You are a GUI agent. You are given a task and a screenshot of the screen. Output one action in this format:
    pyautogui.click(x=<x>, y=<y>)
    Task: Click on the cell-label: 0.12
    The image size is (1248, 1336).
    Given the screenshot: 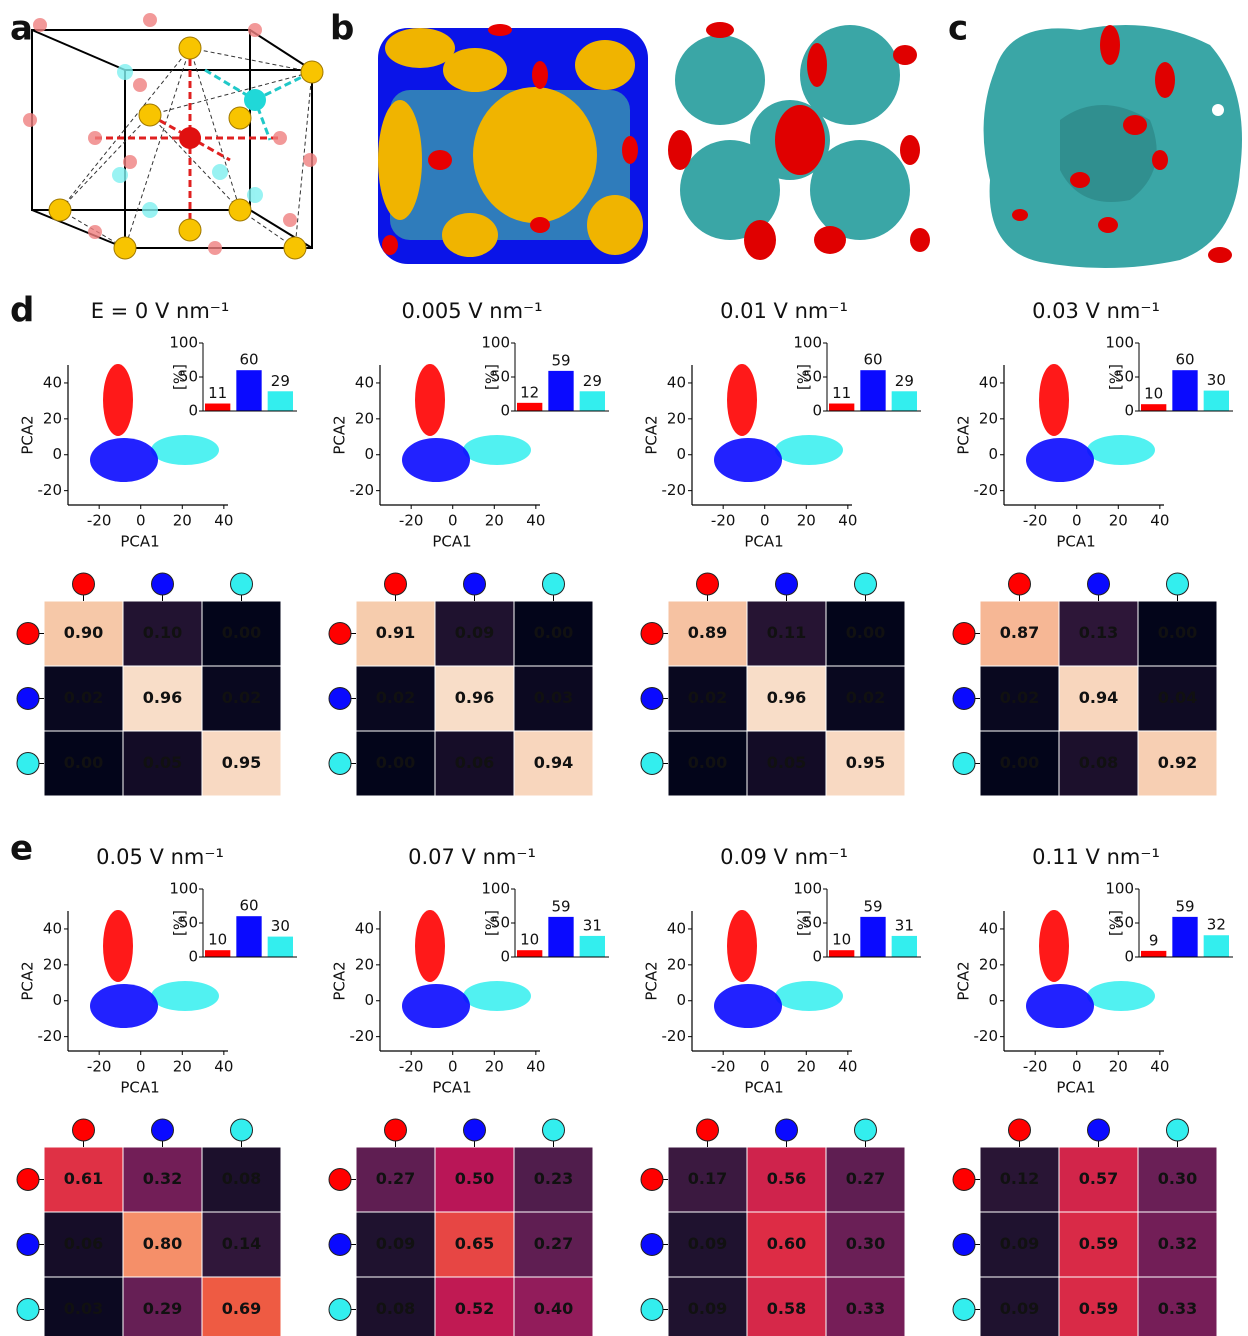 What is the action you would take?
    pyautogui.click(x=1019, y=1178)
    